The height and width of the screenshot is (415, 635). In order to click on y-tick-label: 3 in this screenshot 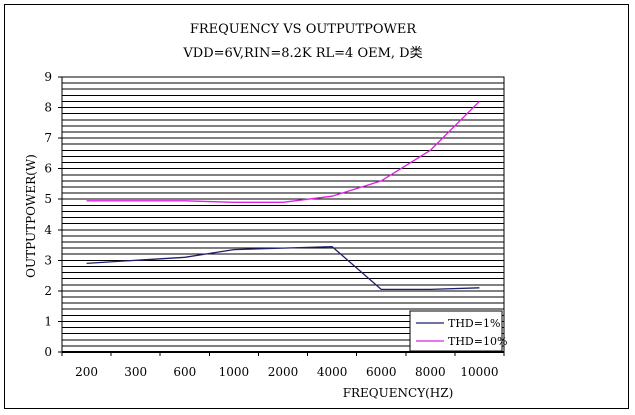, I will do `click(48, 260)`.